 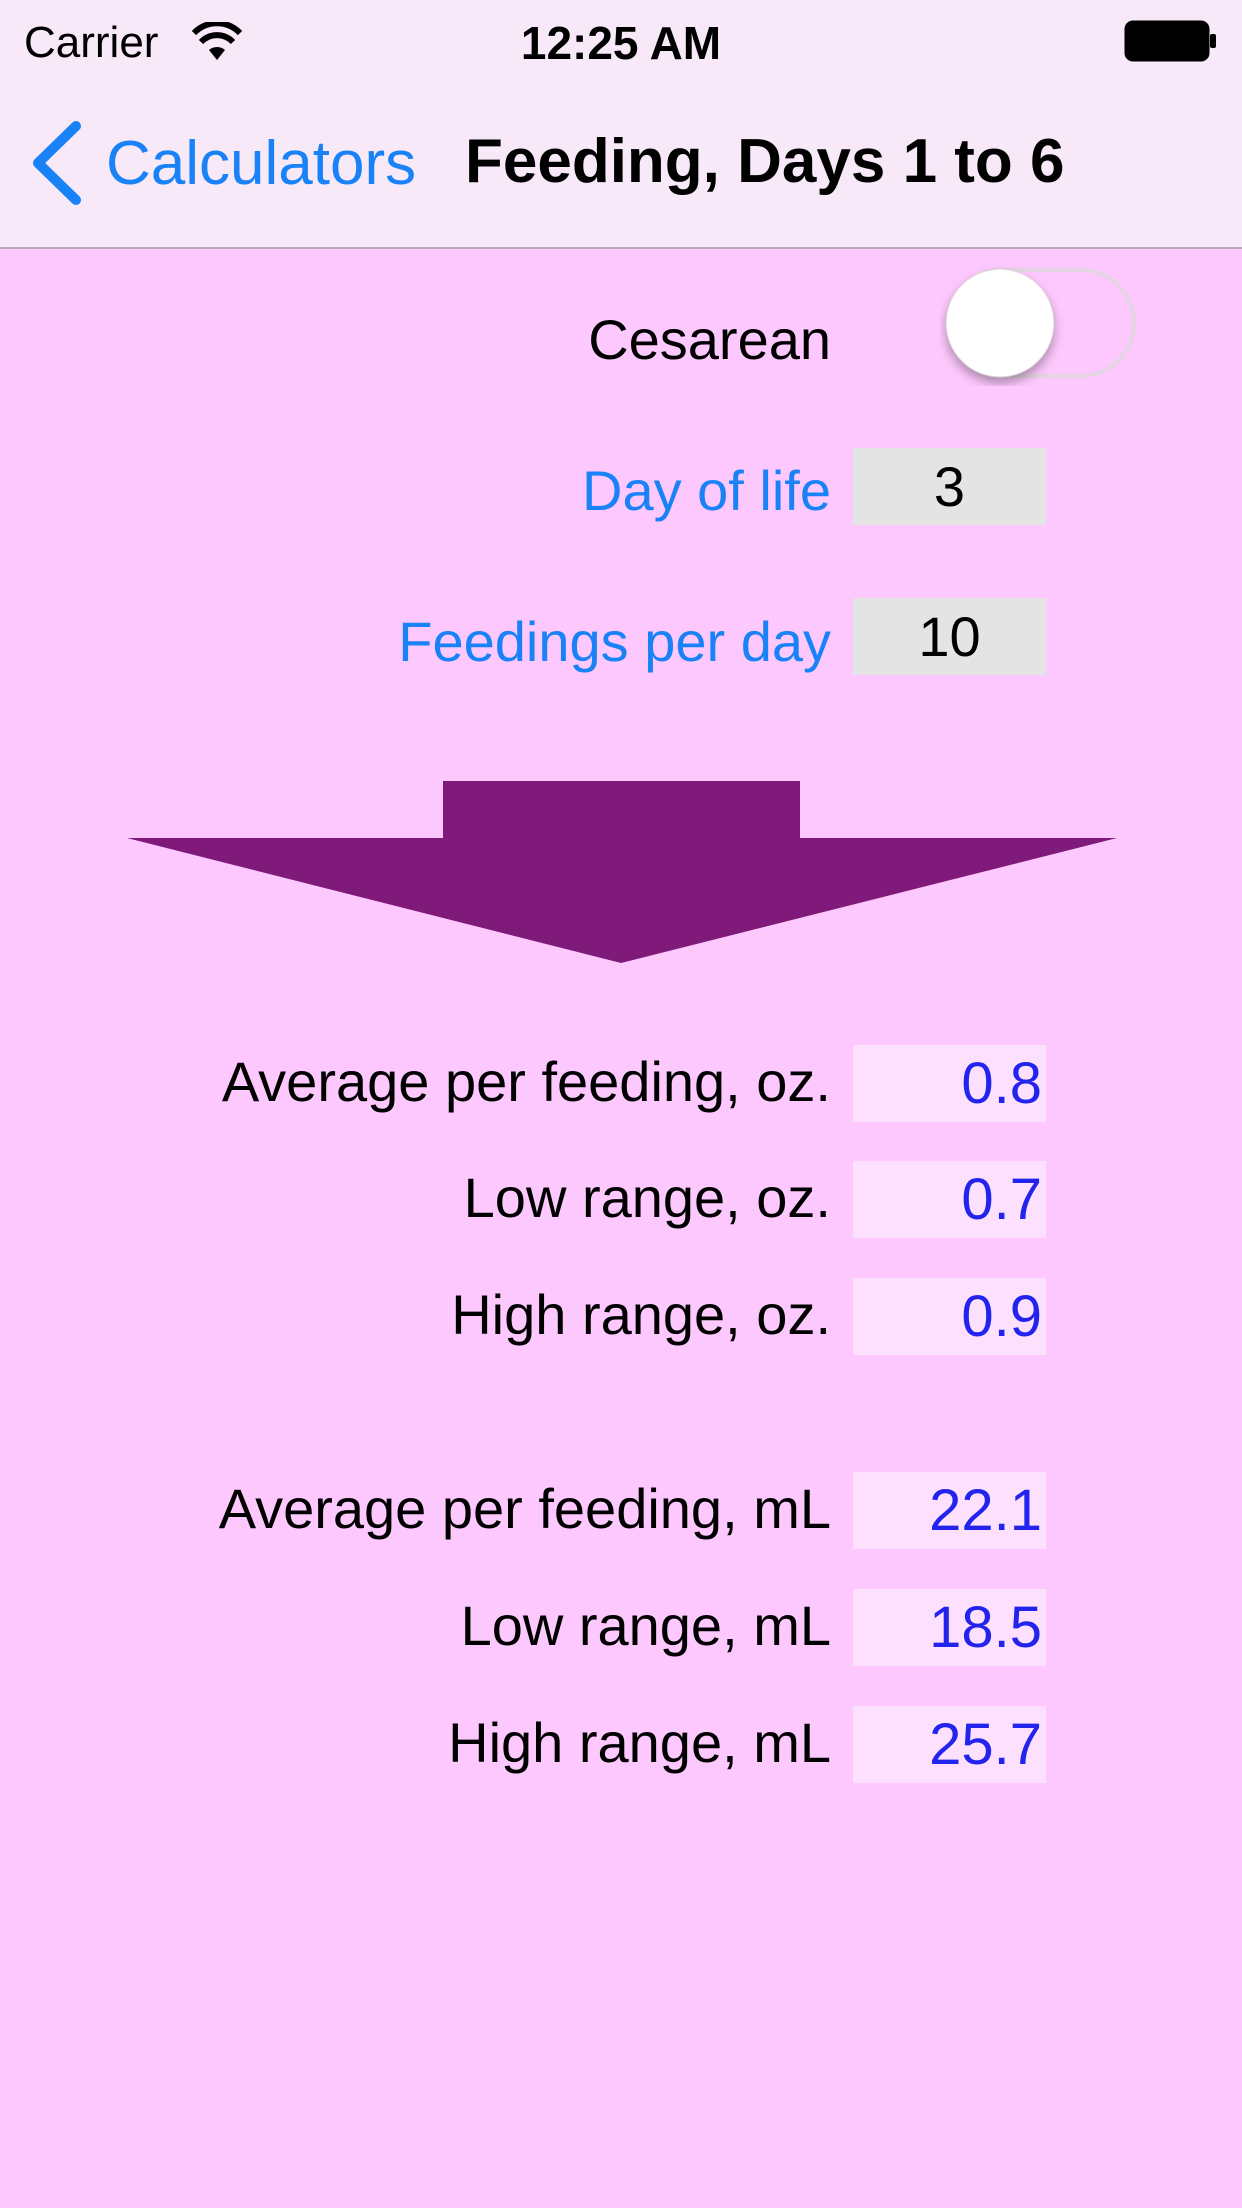 What do you see at coordinates (1170, 41) in the screenshot?
I see `battery-icon` at bounding box center [1170, 41].